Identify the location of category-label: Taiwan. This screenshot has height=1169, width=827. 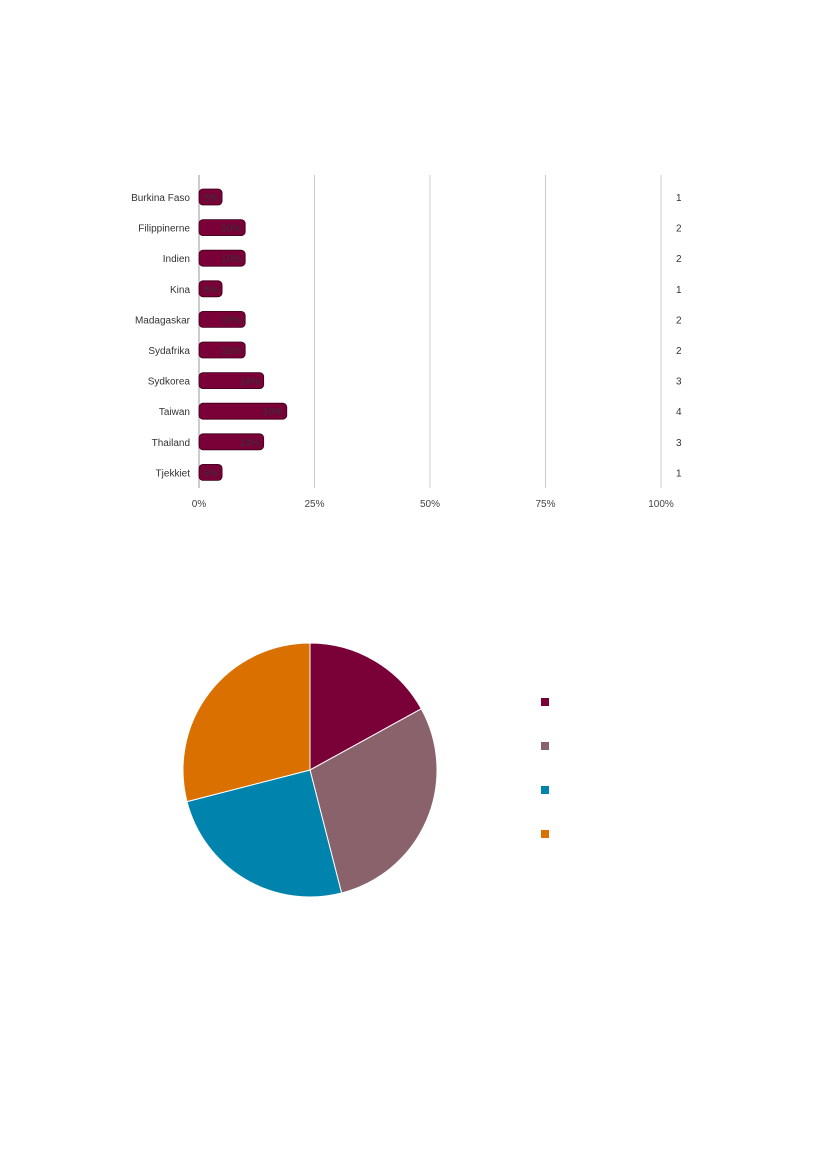
(174, 412).